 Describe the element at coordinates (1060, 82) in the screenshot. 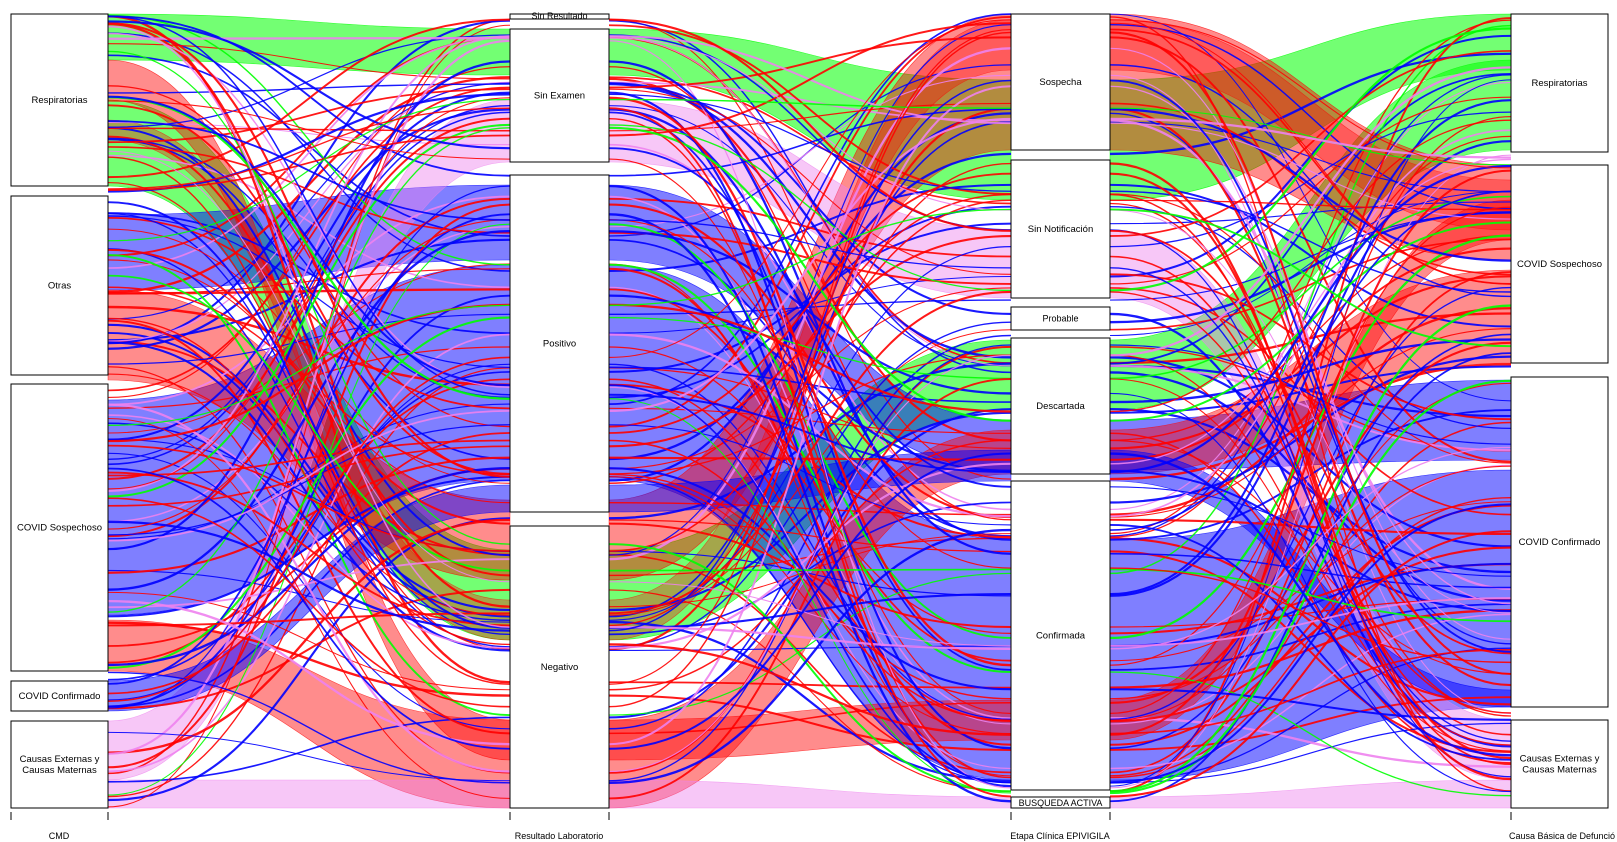

I see `node-label-etapa-0: Sospecha` at that location.